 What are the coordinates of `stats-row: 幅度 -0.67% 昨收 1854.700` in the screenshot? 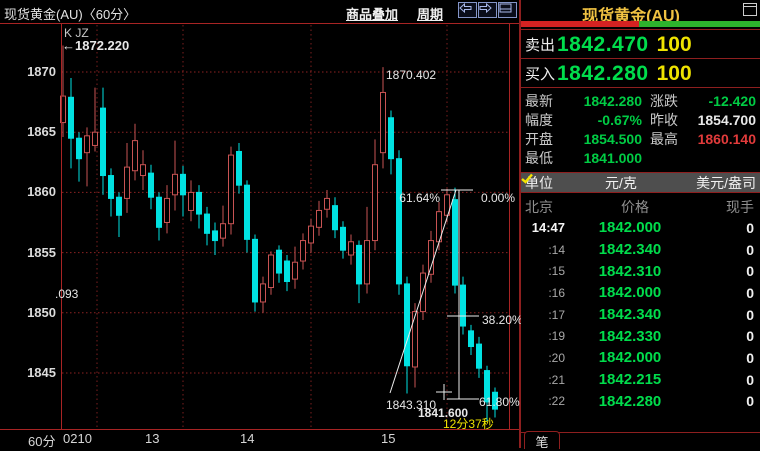 It's located at (640, 119).